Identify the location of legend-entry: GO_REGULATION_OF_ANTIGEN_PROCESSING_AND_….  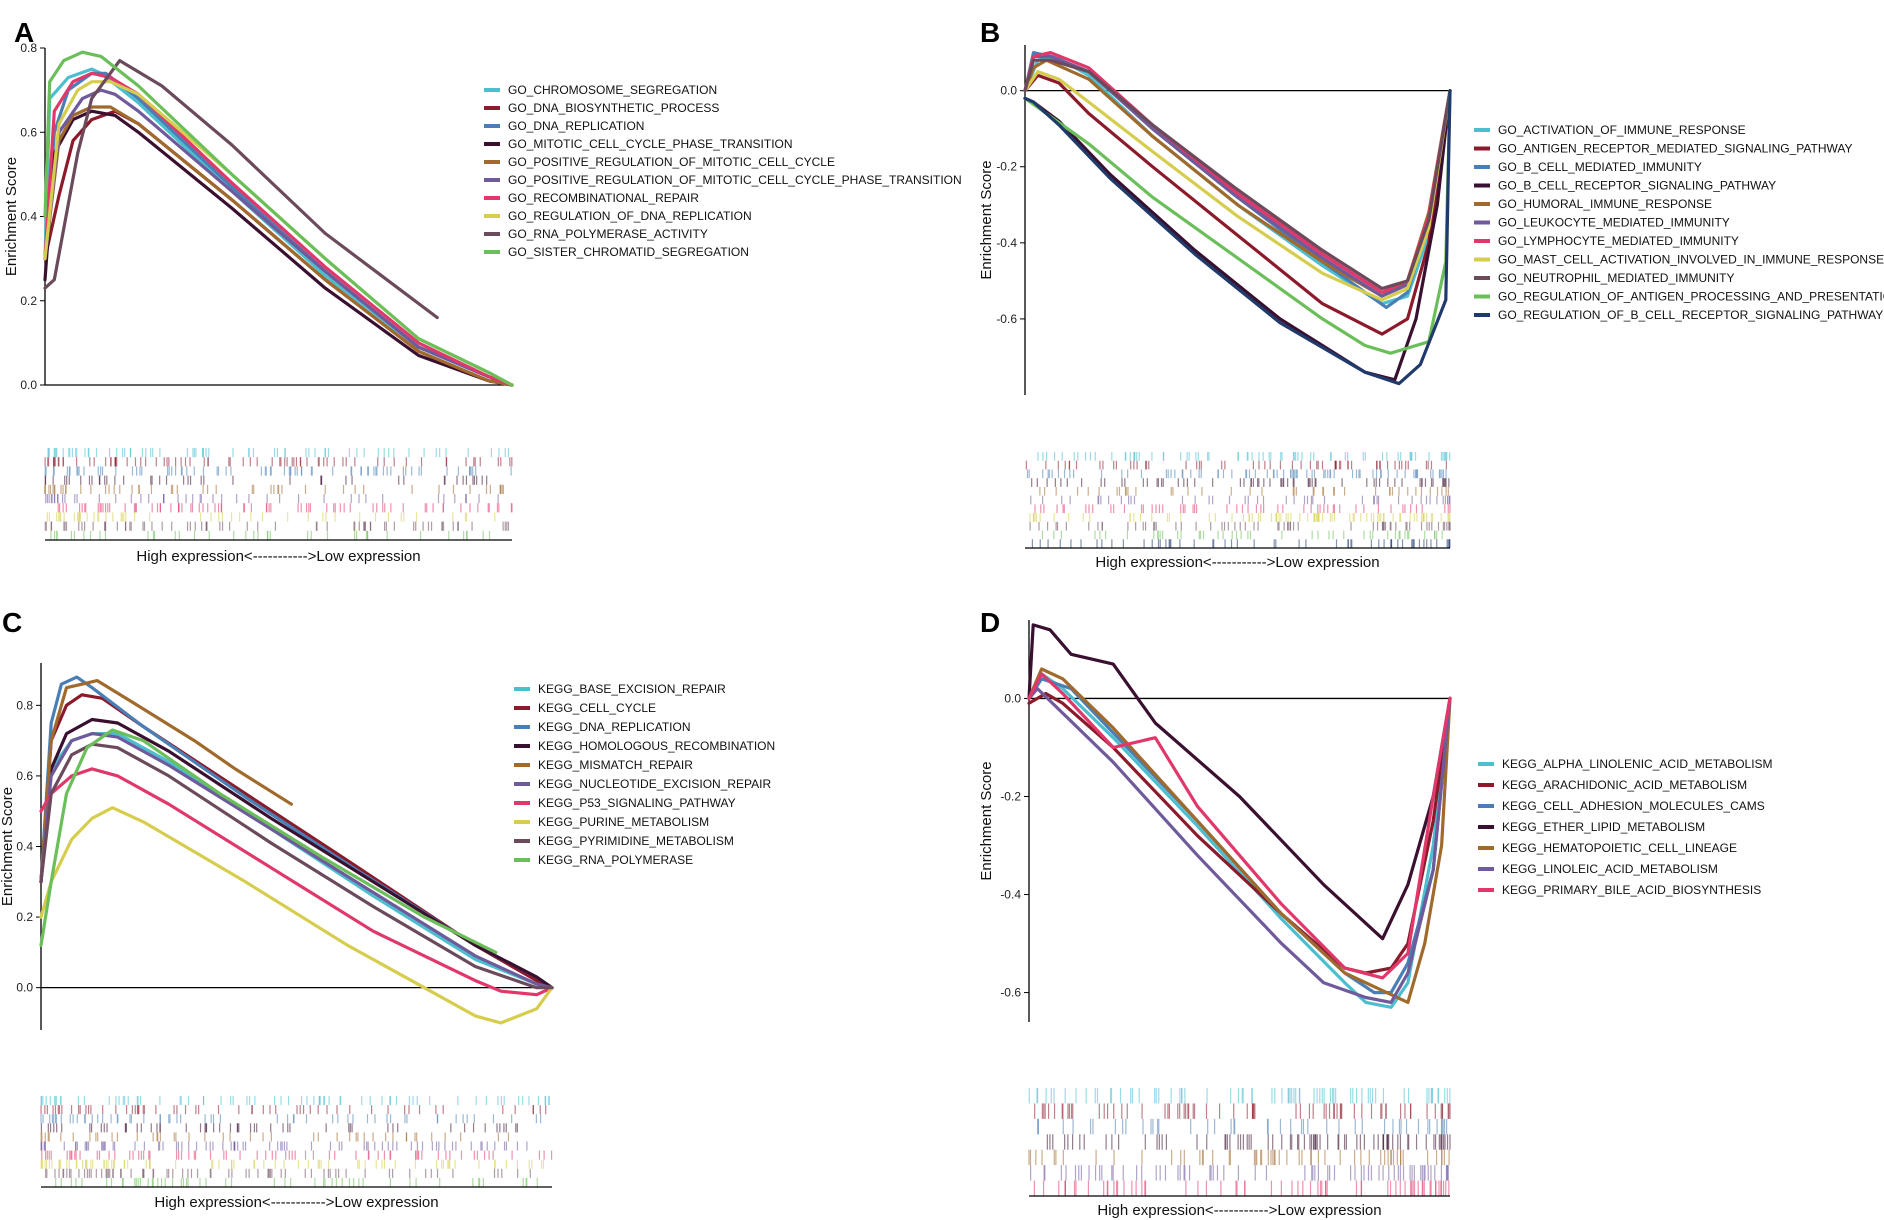
(1691, 297).